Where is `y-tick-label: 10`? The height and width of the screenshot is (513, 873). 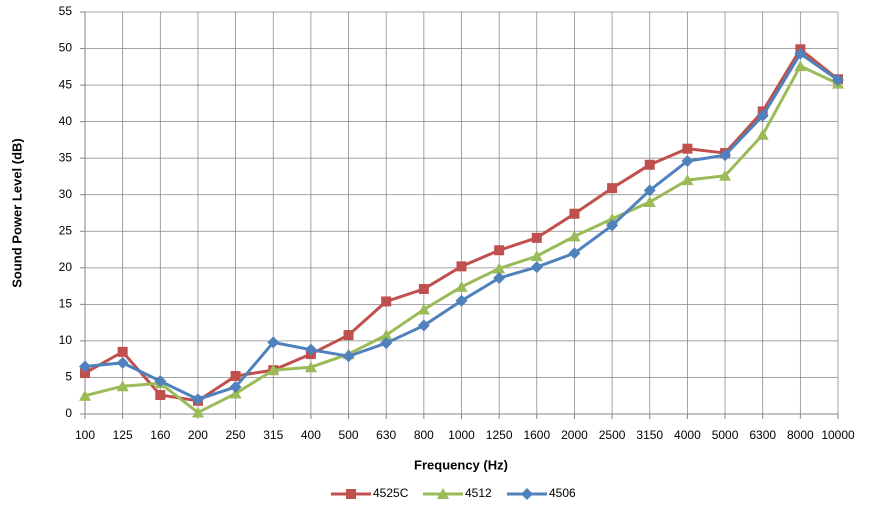 y-tick-label: 10 is located at coordinates (66, 340).